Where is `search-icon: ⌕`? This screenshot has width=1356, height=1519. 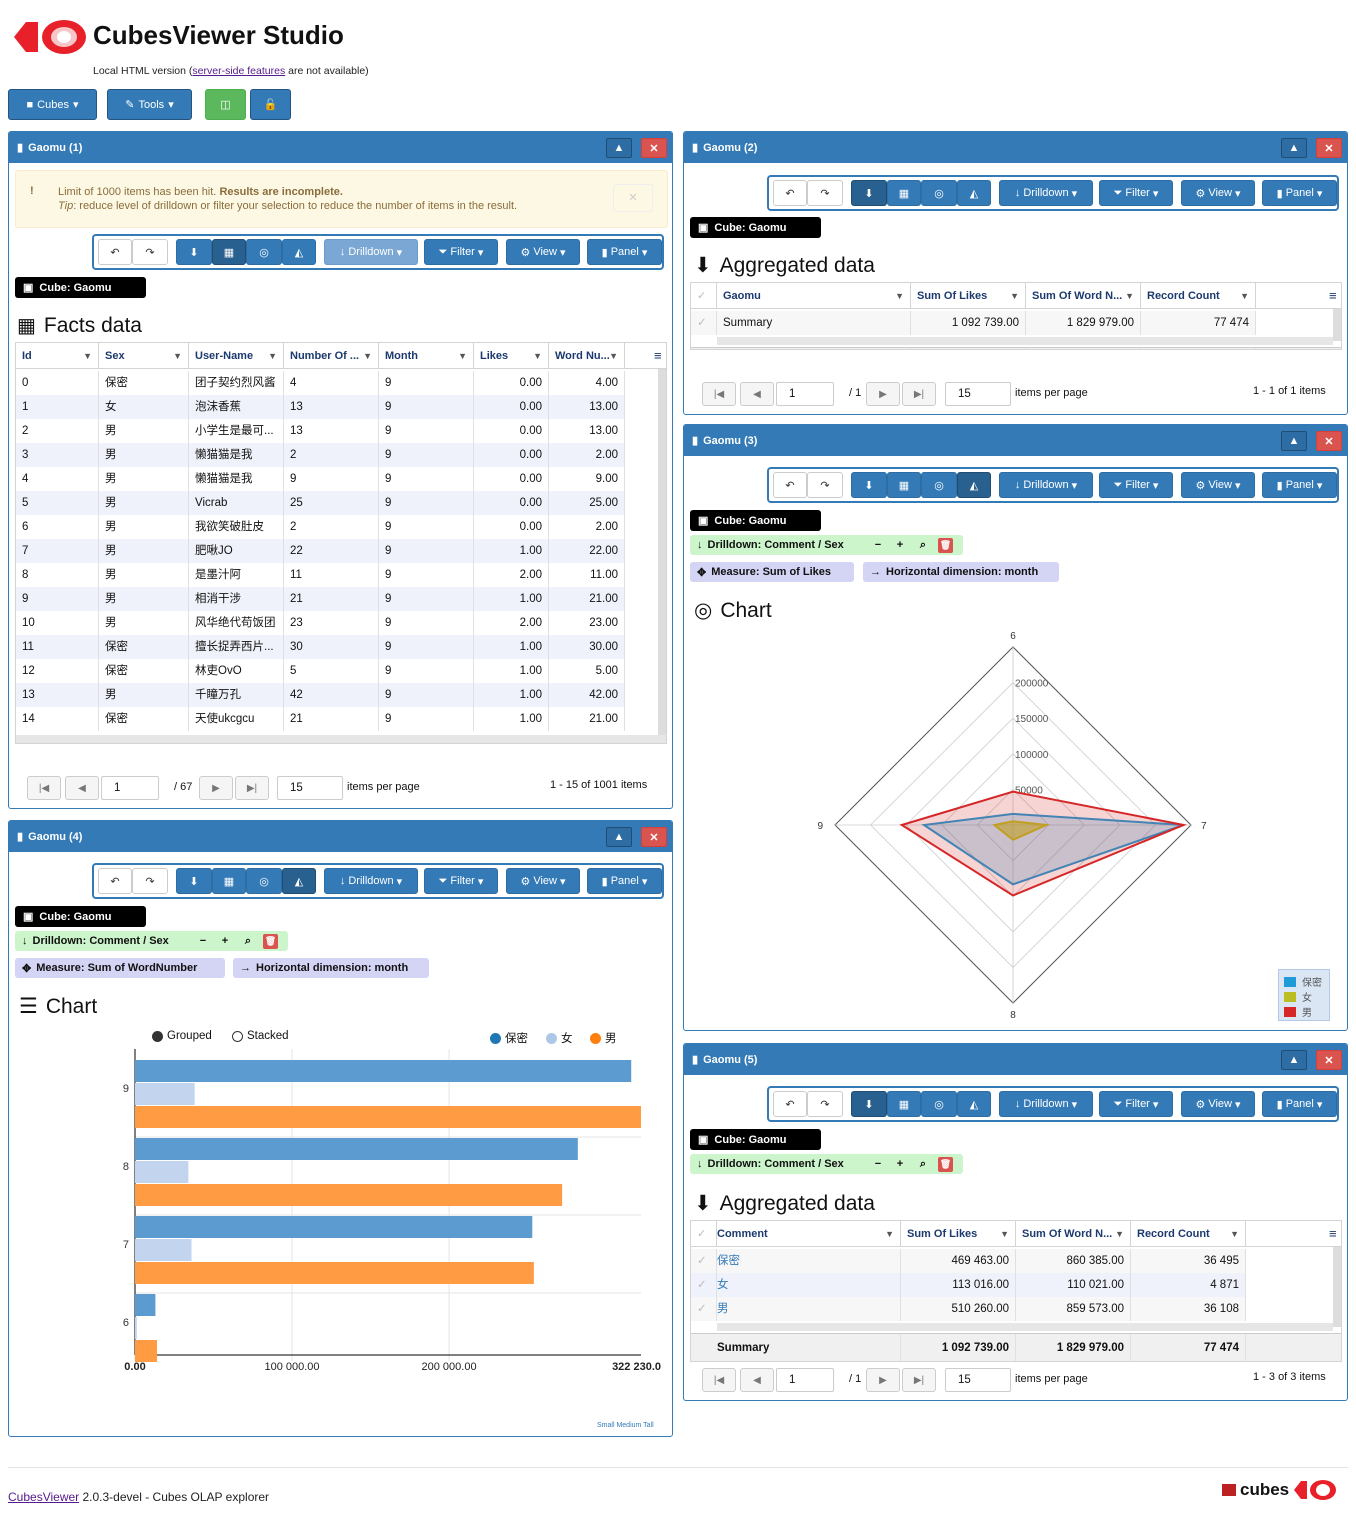
search-icon: ⌕ is located at coordinates (923, 1163).